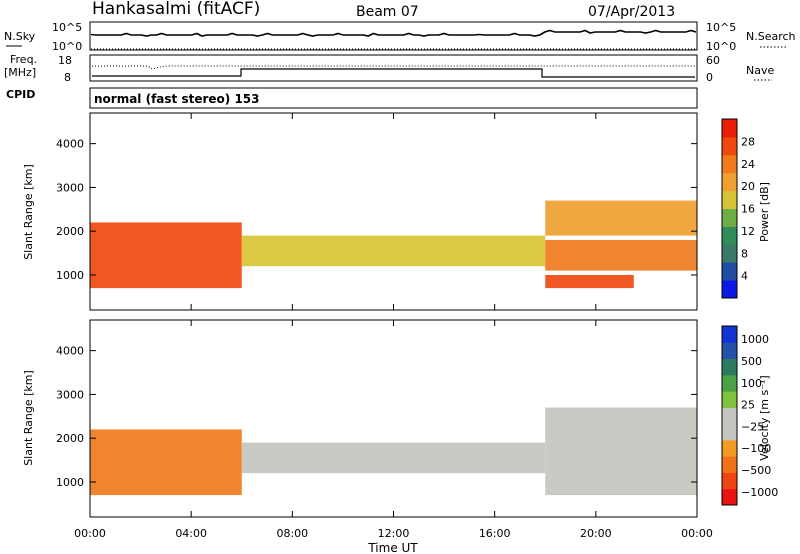 The width and height of the screenshot is (800, 554). What do you see at coordinates (70, 275) in the screenshot?
I see `power-ytick-label: 1000` at bounding box center [70, 275].